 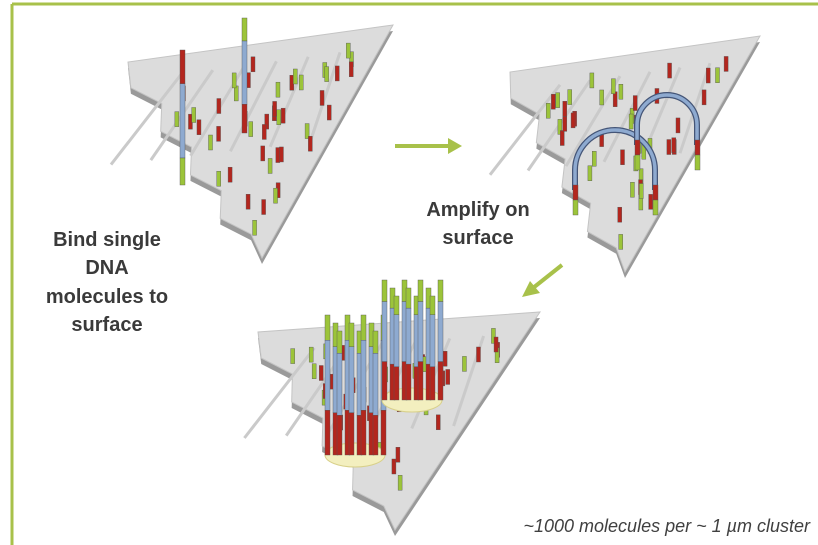 I want to click on arrow-shaft, so click(x=547, y=276).